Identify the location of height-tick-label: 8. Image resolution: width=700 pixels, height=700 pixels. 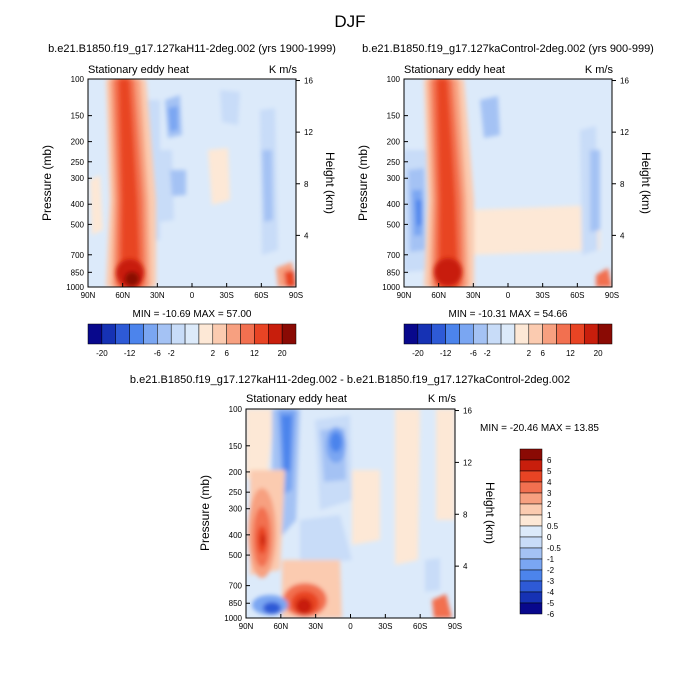
(306, 184).